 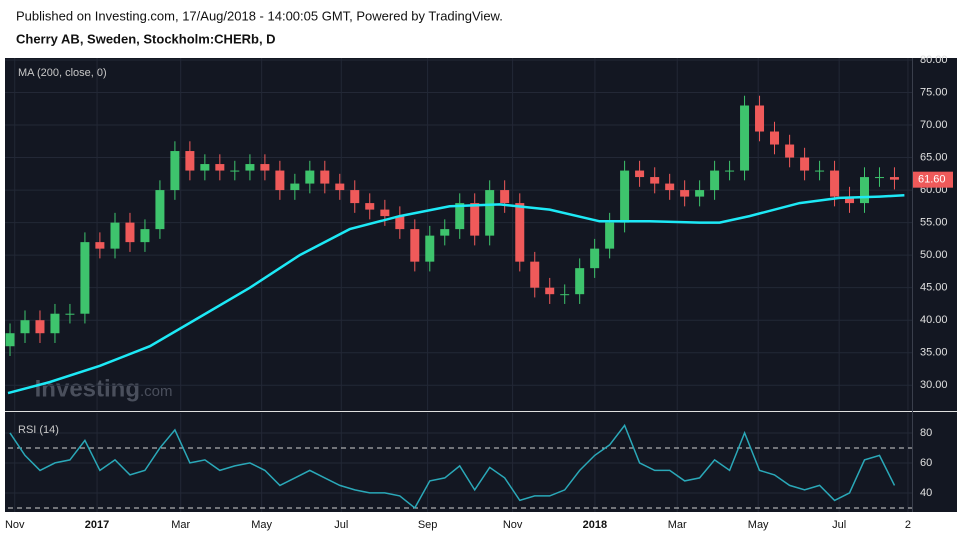 What do you see at coordinates (595, 525) in the screenshot?
I see `x-tick-label: 2018` at bounding box center [595, 525].